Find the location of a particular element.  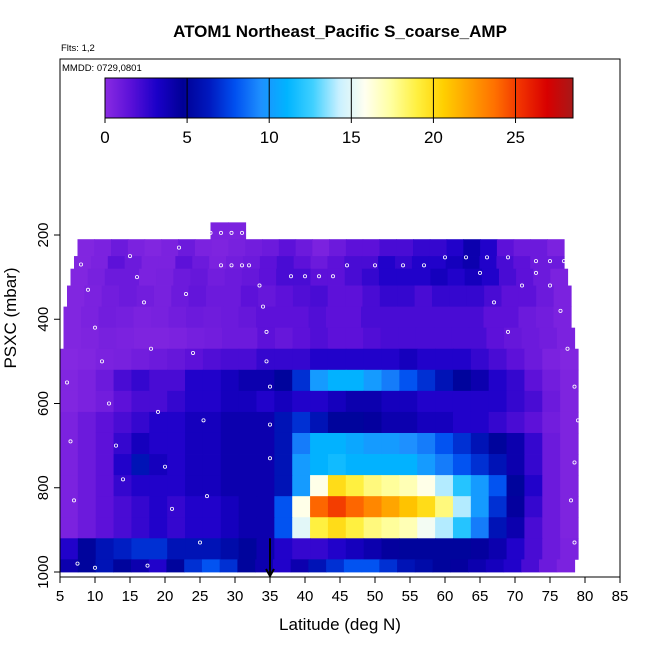

colorbar-tick-label: 5 is located at coordinates (186, 137).